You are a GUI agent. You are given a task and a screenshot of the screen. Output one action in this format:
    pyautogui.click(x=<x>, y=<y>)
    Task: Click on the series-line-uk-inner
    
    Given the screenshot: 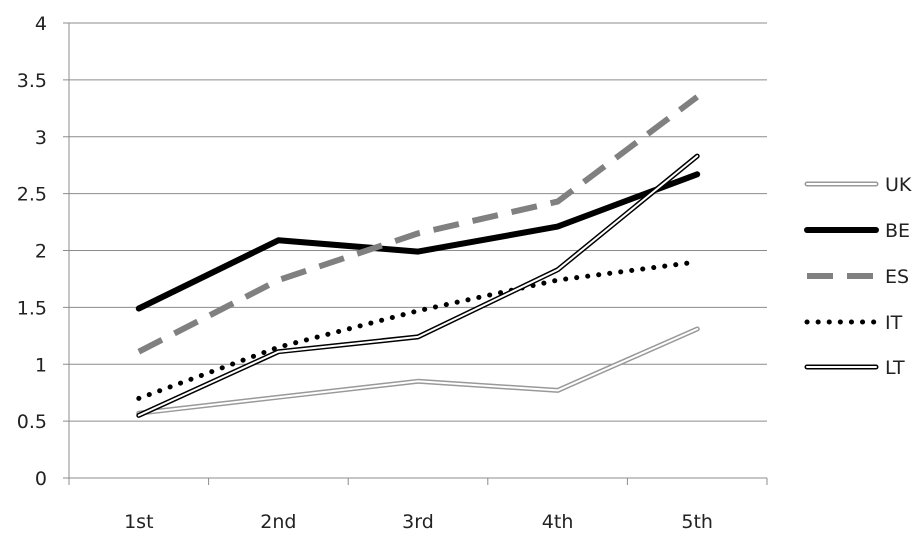 What is the action you would take?
    pyautogui.click(x=418, y=371)
    